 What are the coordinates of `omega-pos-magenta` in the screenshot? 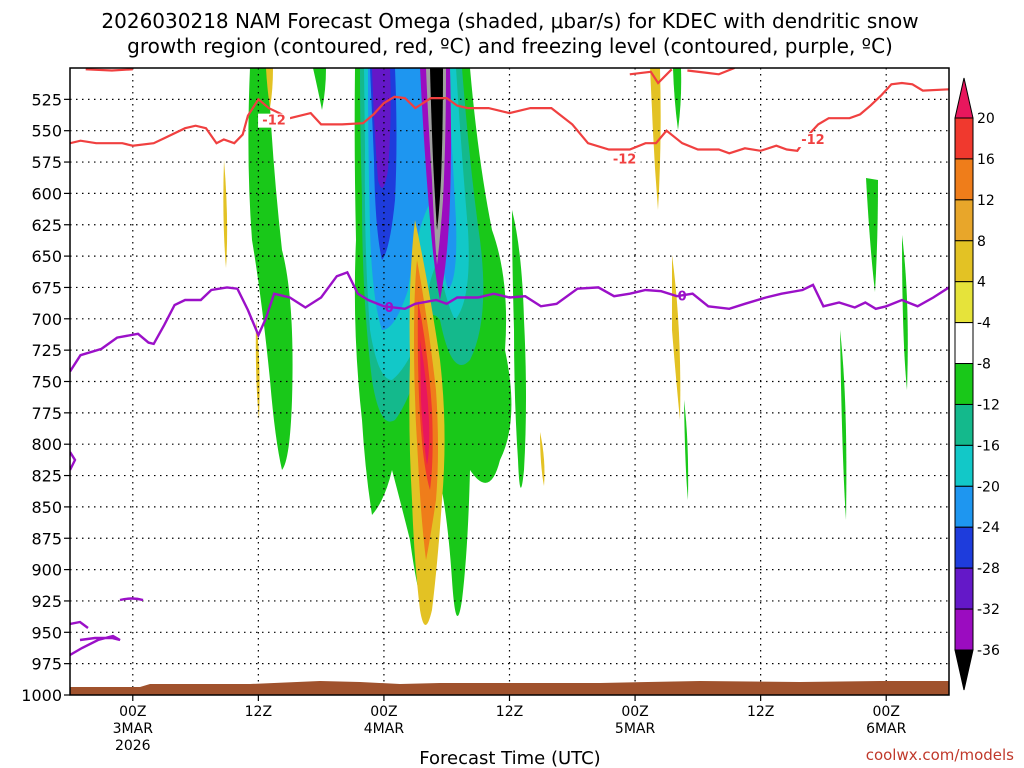 It's located at (425, 402).